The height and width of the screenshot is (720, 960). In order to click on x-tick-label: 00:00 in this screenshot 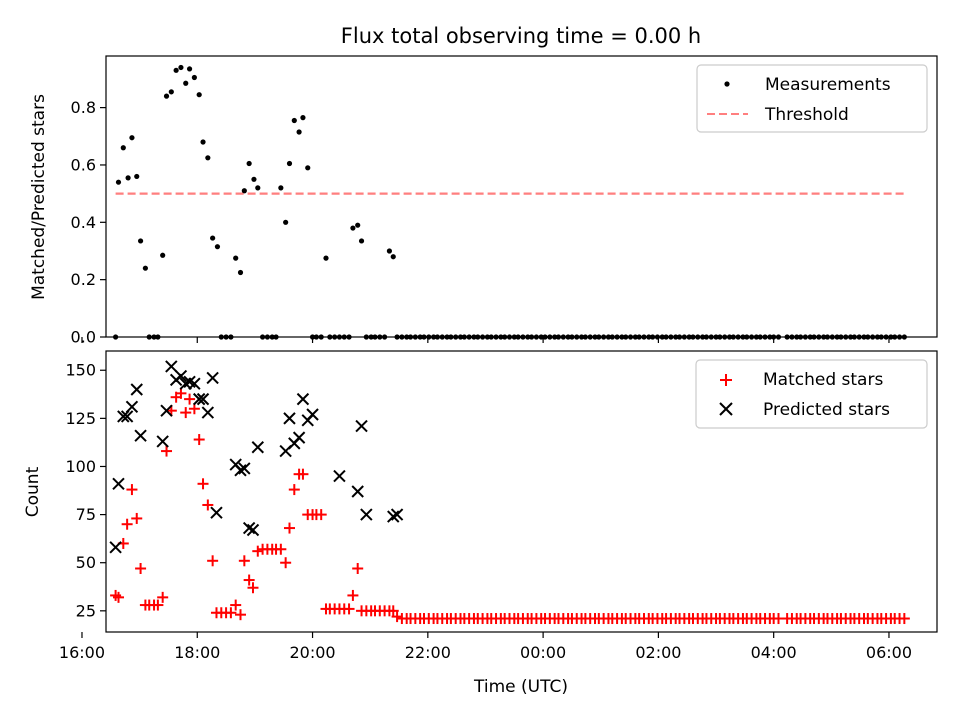, I will do `click(543, 652)`.